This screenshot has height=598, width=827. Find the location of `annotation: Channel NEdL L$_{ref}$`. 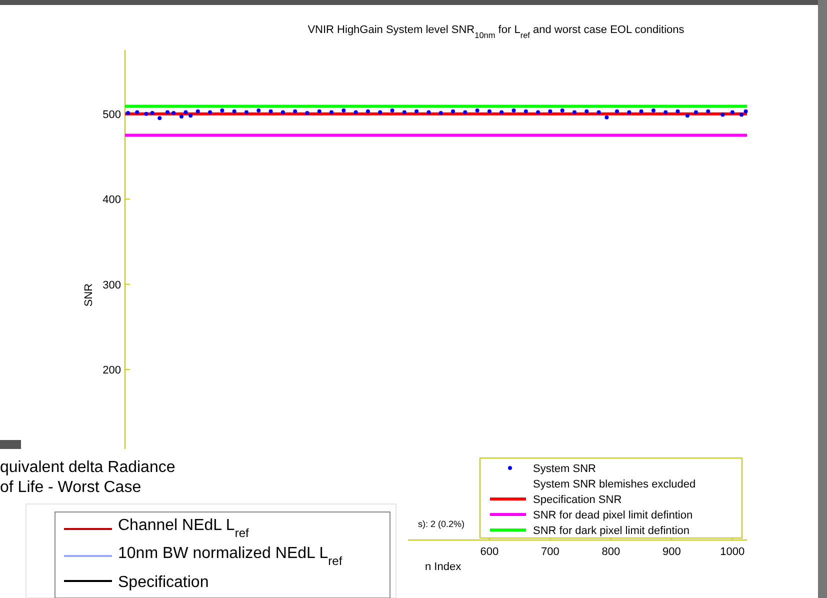

annotation: Channel NEdL L$_{ref}$ is located at coordinates (184, 528).